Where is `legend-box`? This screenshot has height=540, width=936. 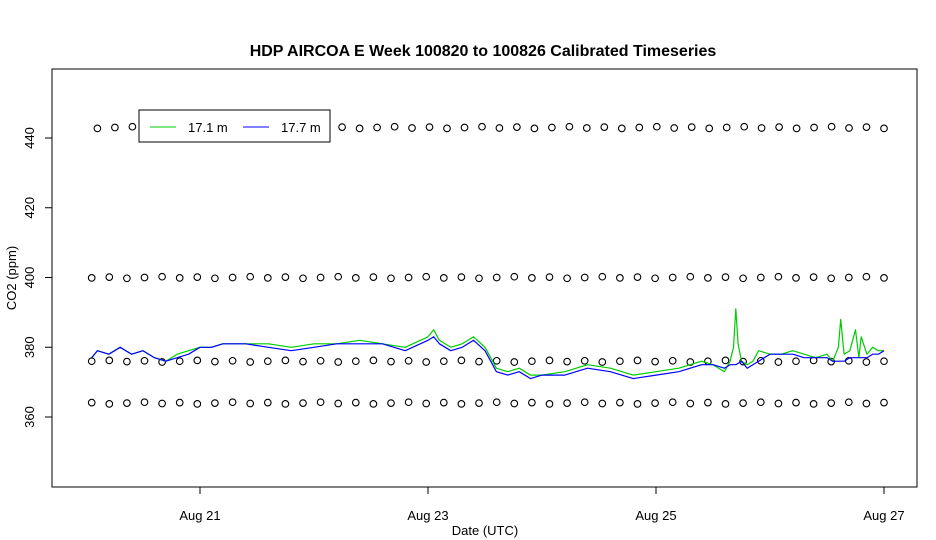
legend-box is located at coordinates (234, 126).